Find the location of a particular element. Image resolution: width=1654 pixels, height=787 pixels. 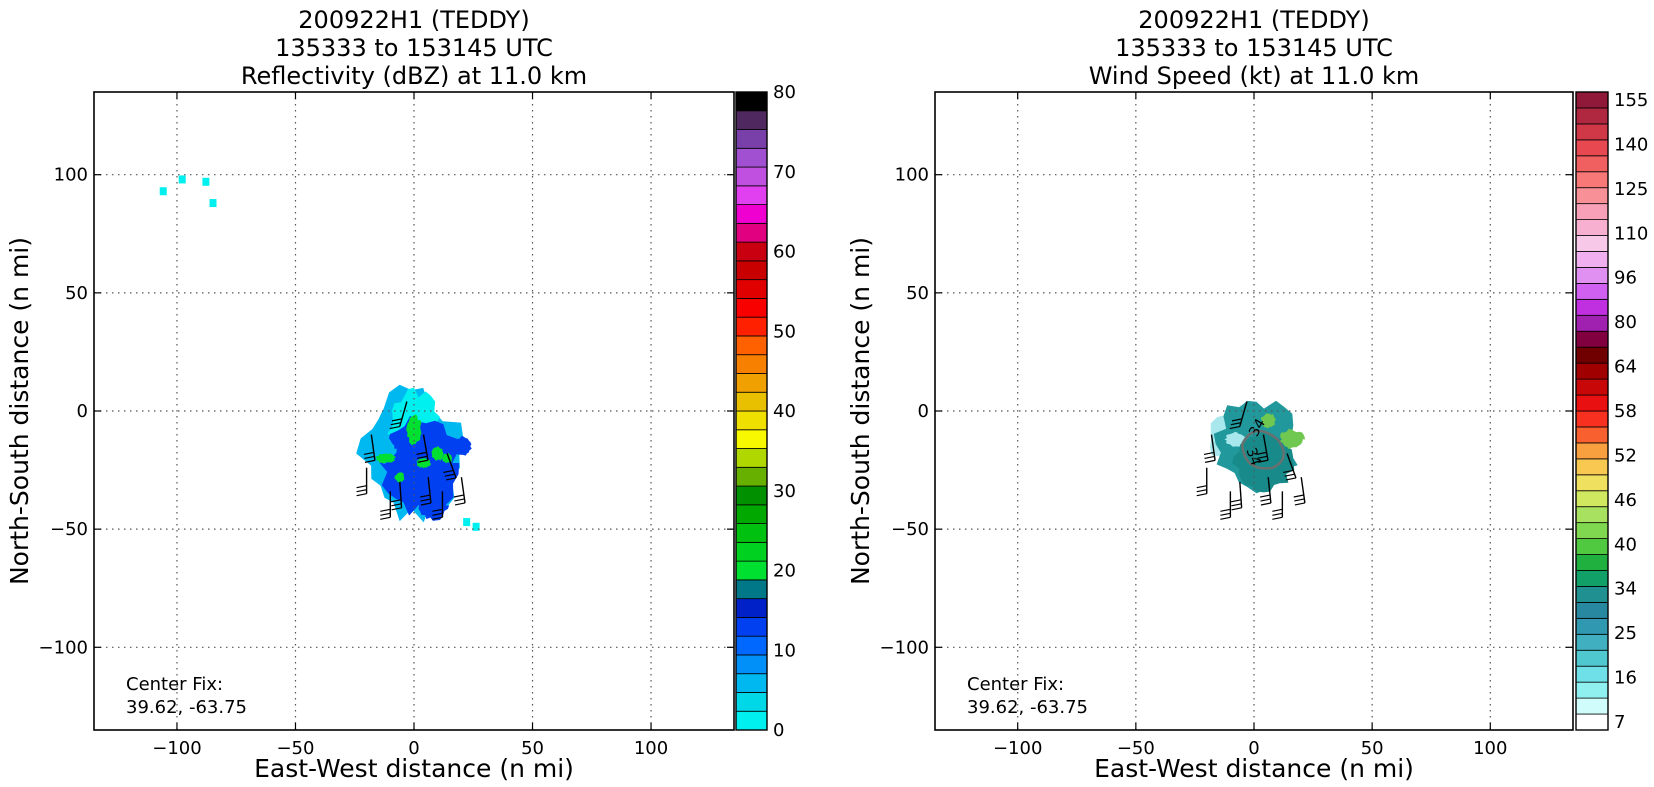

x-tick-label: 0 is located at coordinates (1253, 748).